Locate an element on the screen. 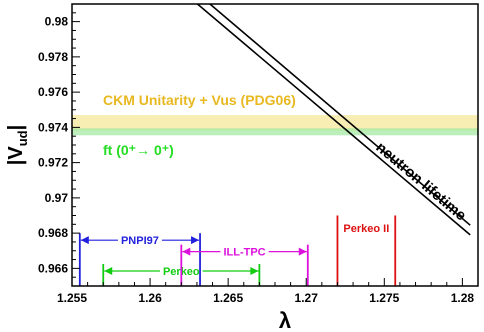  measurement-0-arrowhead-left is located at coordinates (84, 240).